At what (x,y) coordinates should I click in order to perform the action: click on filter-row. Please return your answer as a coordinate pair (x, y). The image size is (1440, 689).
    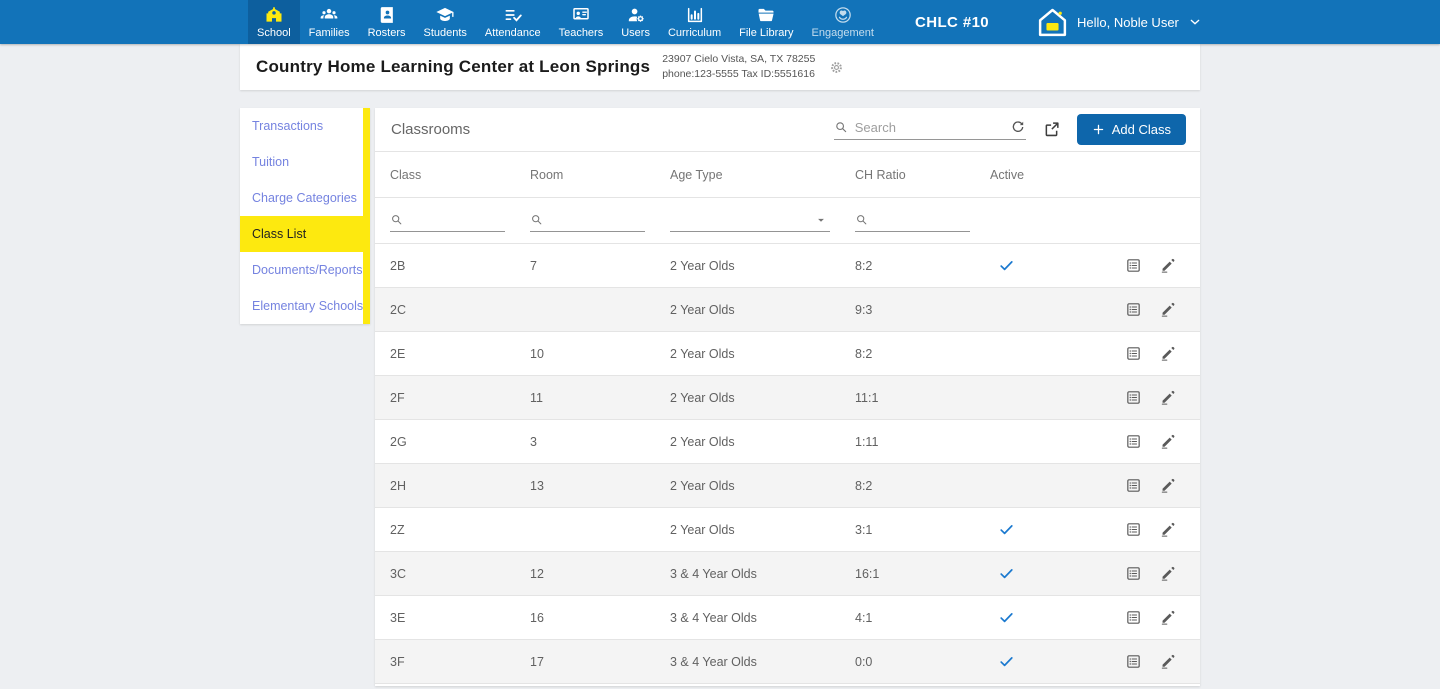
    Looking at the image, I should click on (787, 221).